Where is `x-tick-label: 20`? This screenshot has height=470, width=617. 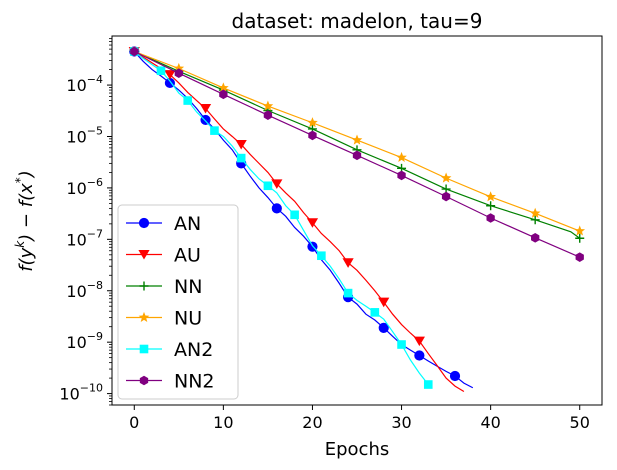
x-tick-label: 20 is located at coordinates (312, 422).